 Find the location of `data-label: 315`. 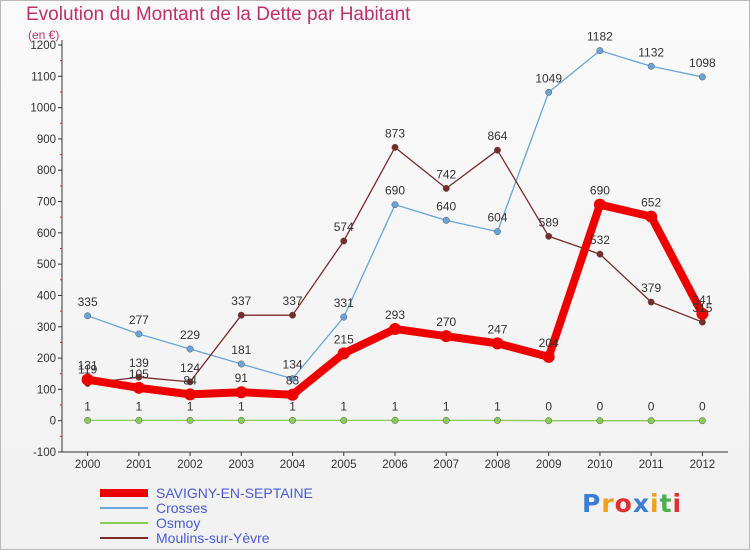

data-label: 315 is located at coordinates (702, 308).